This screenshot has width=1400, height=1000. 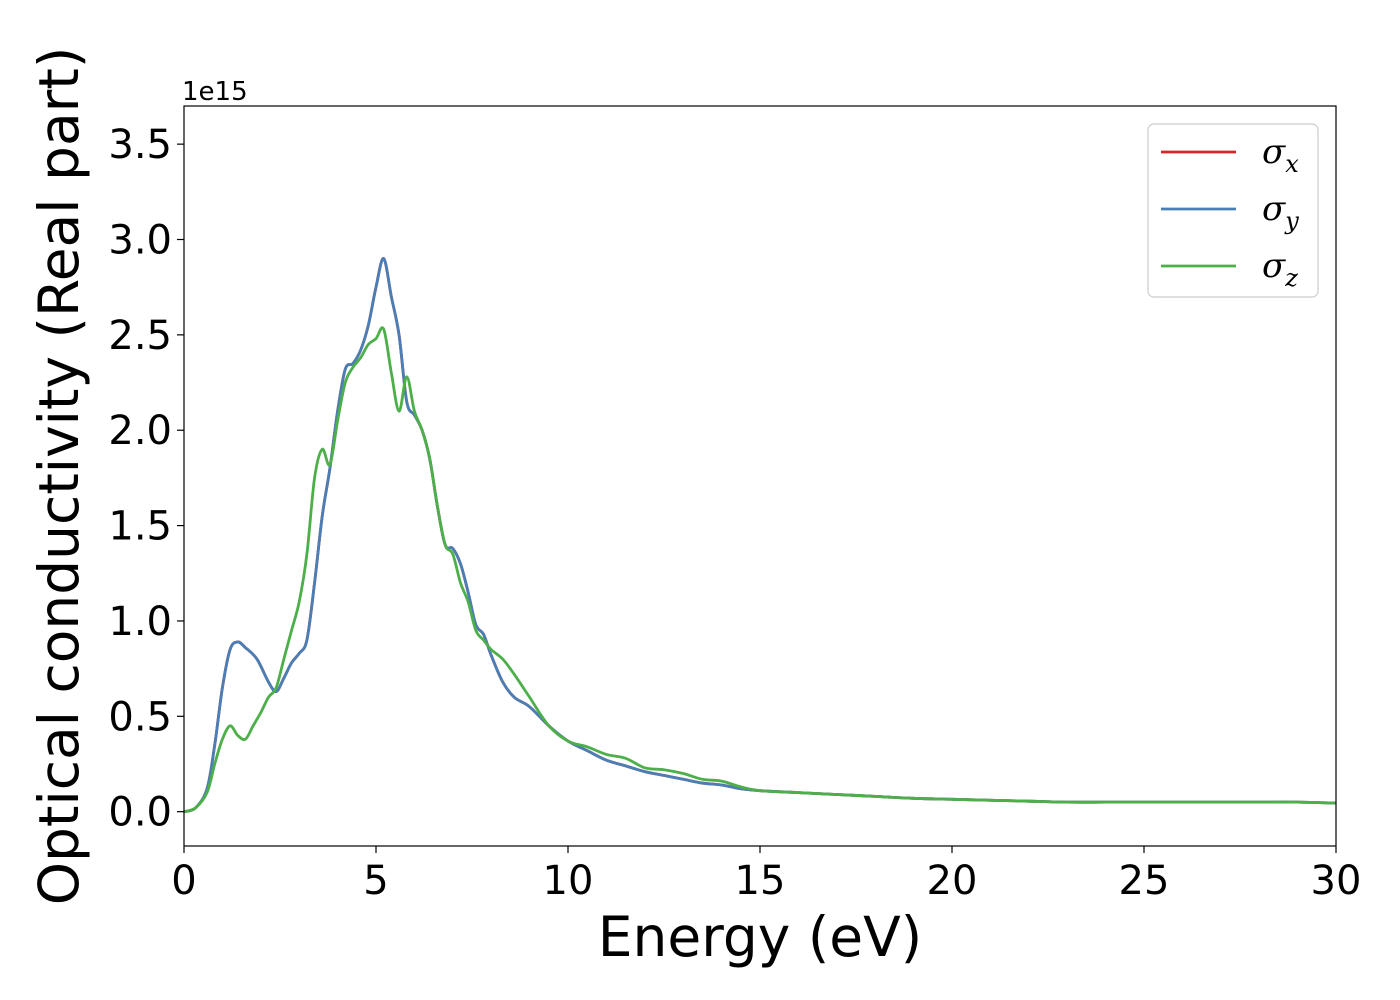 What do you see at coordinates (140, 336) in the screenshot?
I see `y-tick-label: 2.5` at bounding box center [140, 336].